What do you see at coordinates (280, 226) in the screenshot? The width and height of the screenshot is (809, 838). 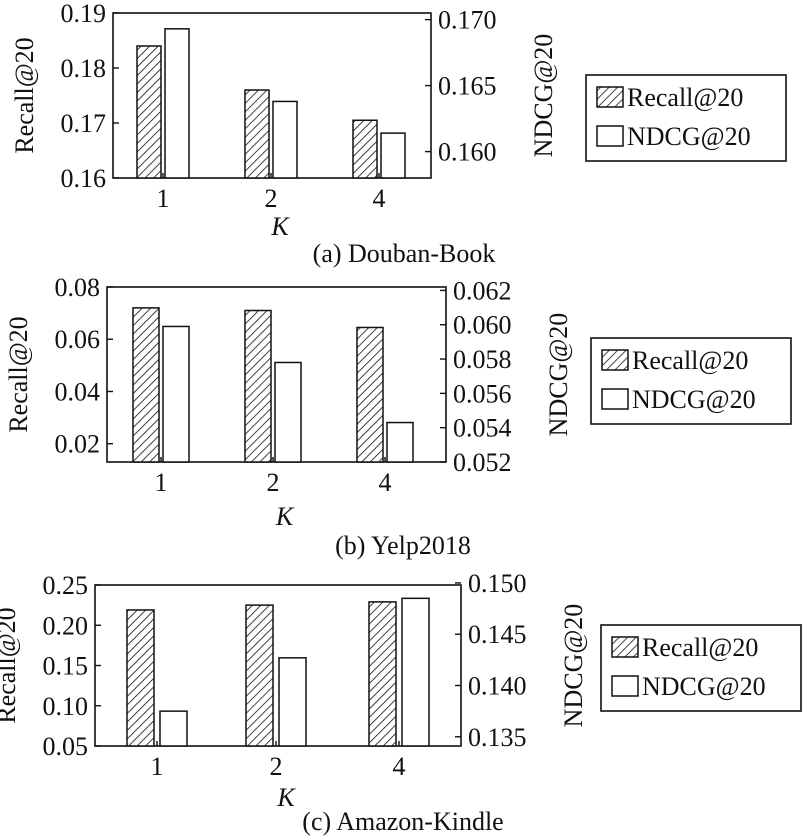 I see `chart-1-x-axis-label: K` at bounding box center [280, 226].